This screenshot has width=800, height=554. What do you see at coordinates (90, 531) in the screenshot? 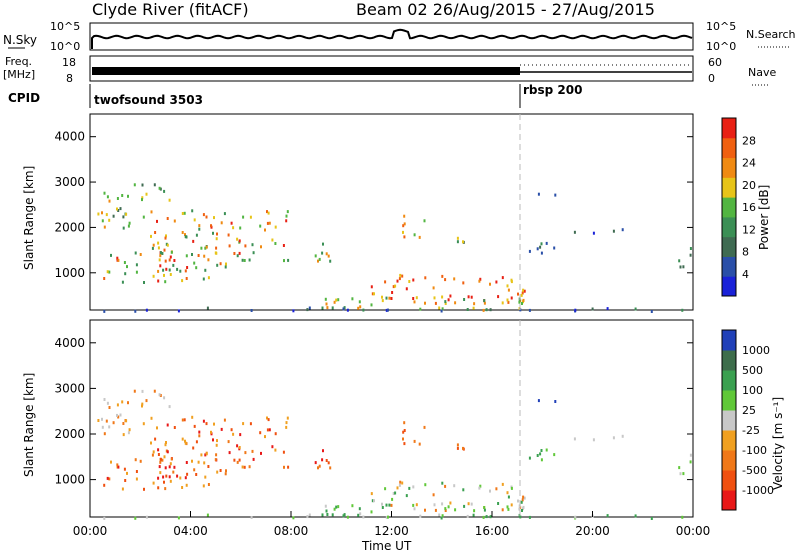
I see `x-tick-label: 00:00` at bounding box center [90, 531].